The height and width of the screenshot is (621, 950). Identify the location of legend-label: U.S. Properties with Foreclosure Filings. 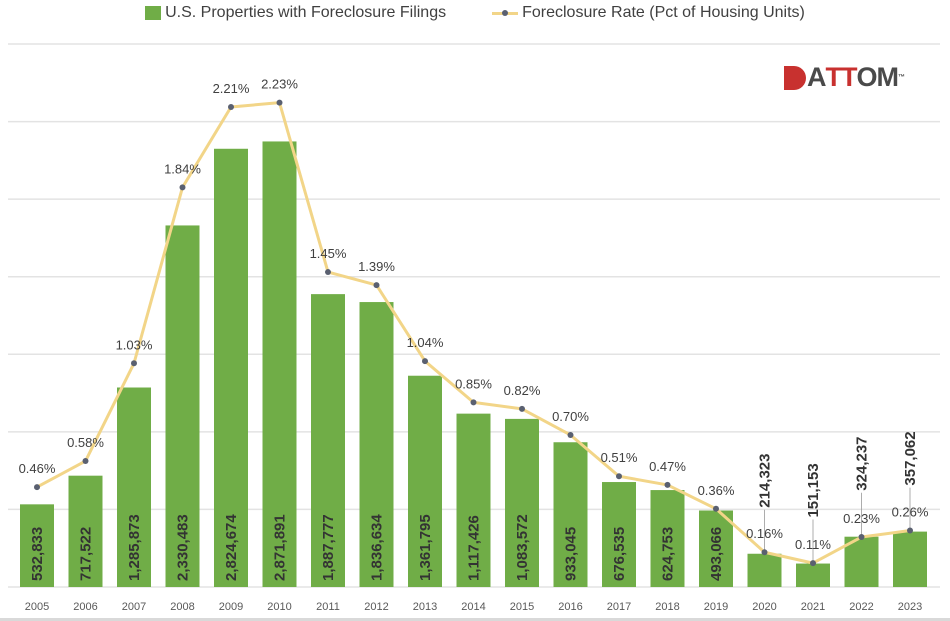
(306, 12).